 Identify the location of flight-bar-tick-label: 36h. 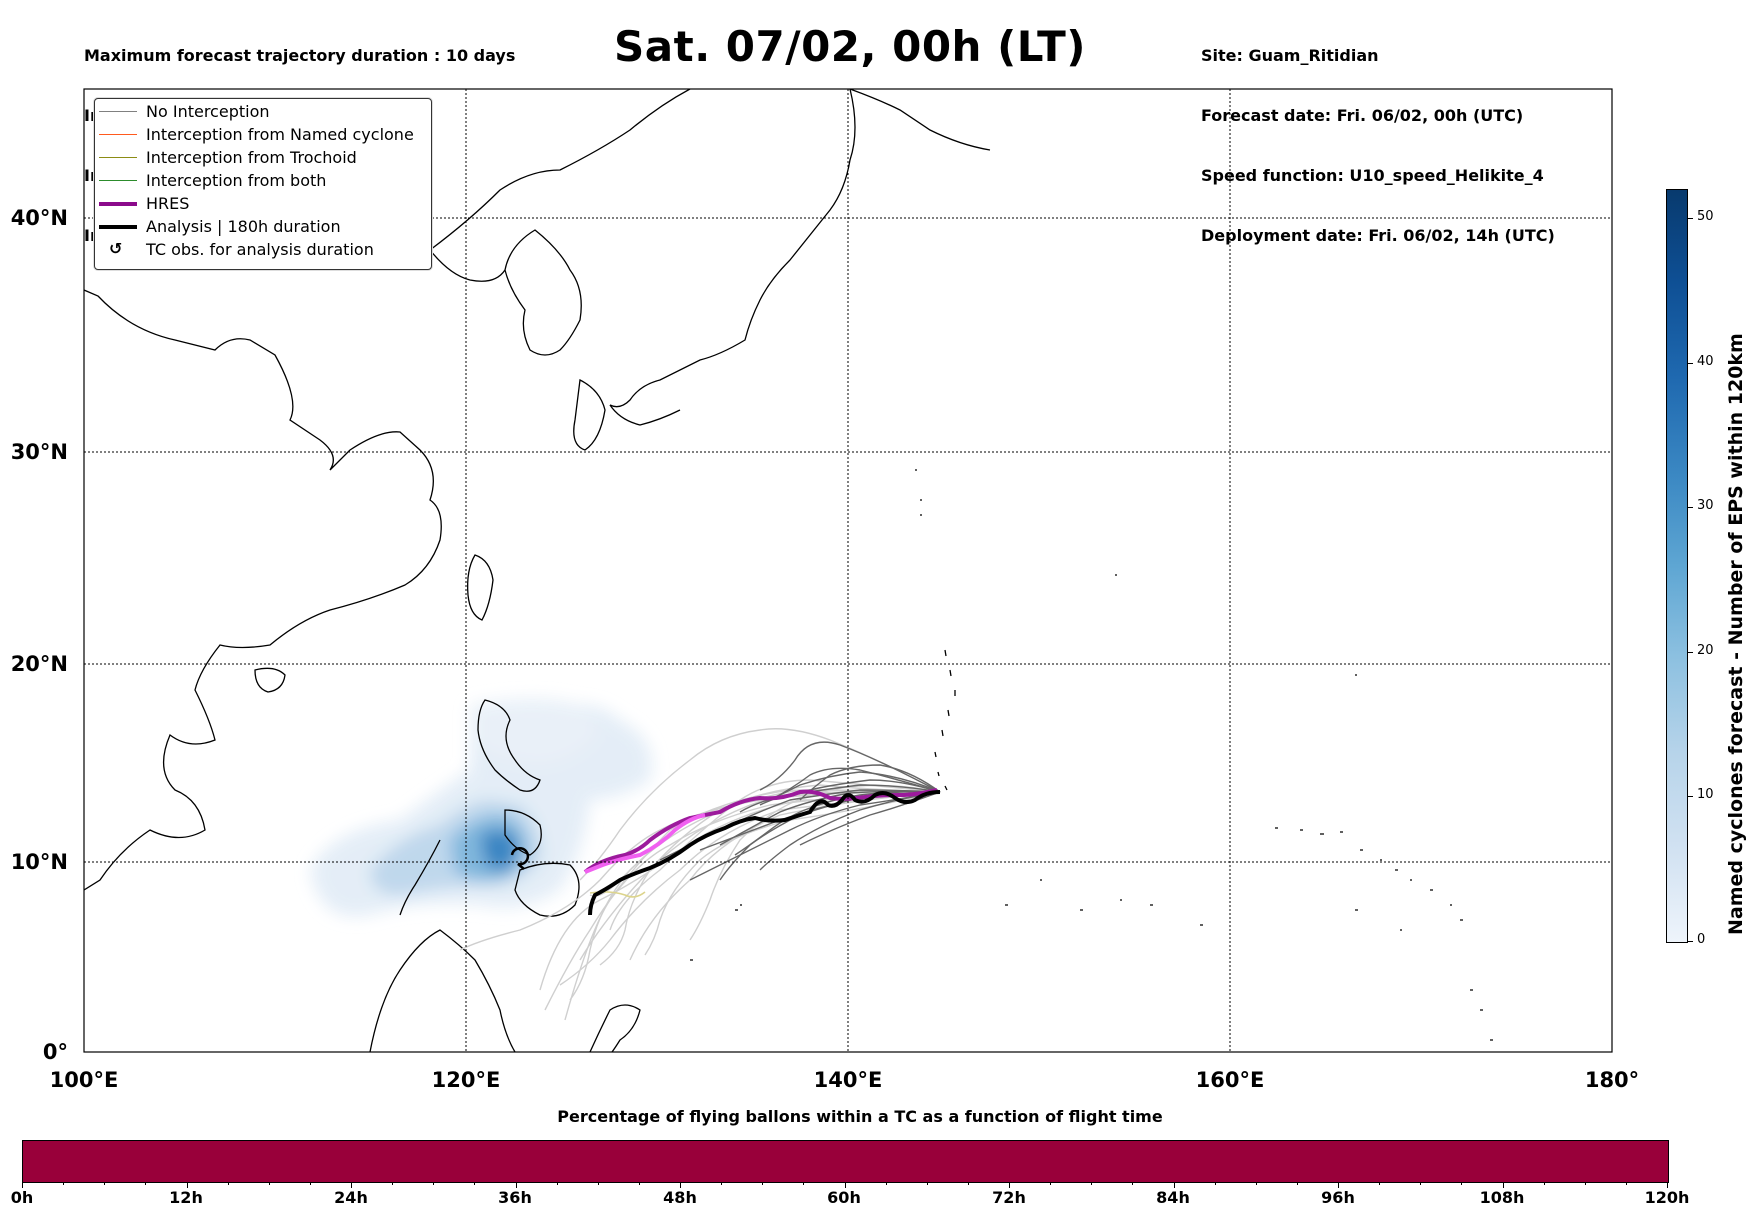
(515, 1197).